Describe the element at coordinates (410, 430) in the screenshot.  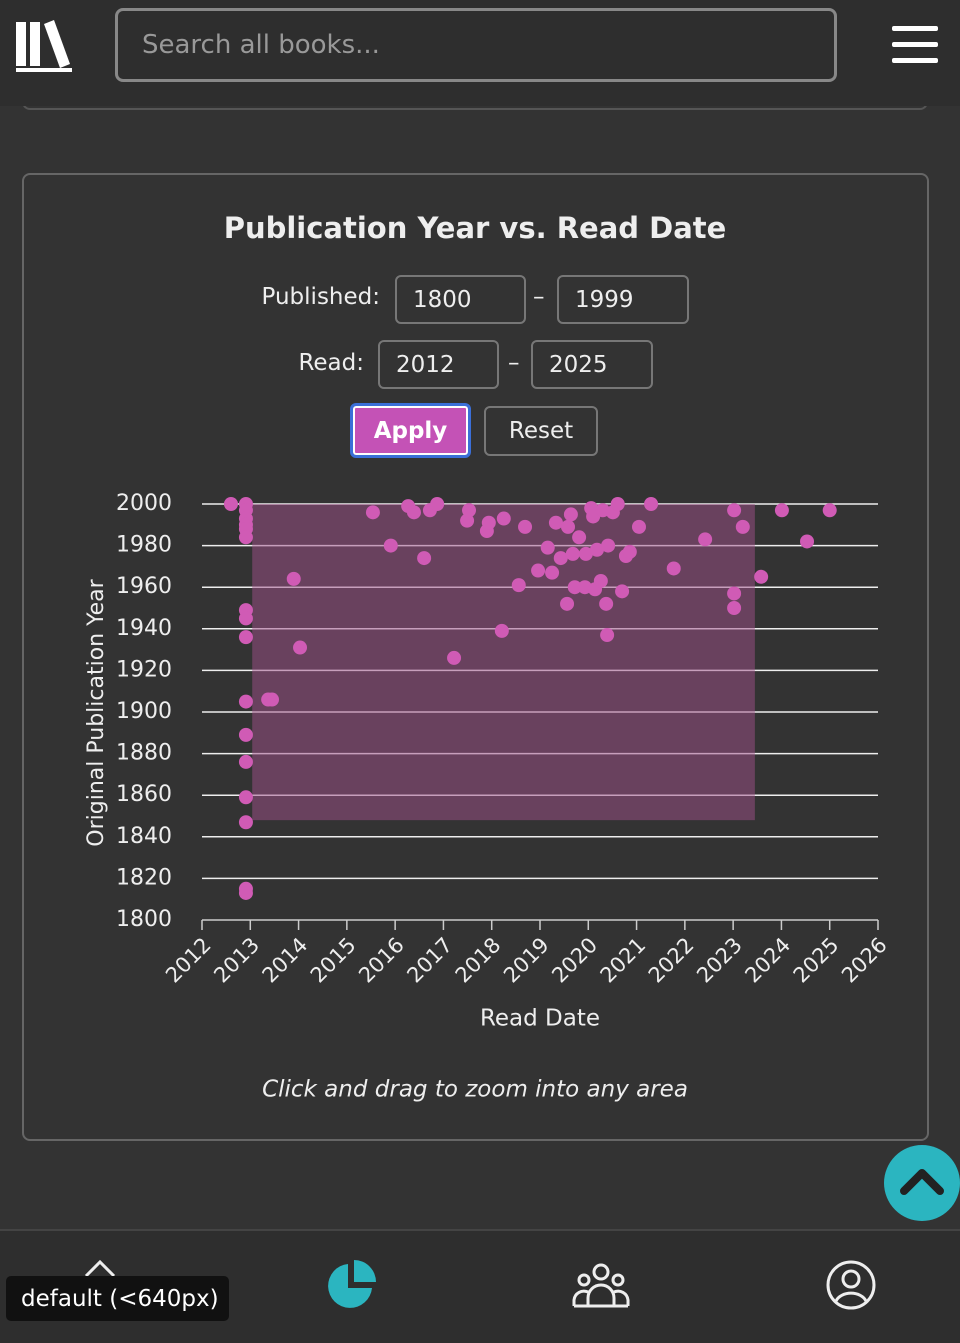
I see `apply-button: Apply` at that location.